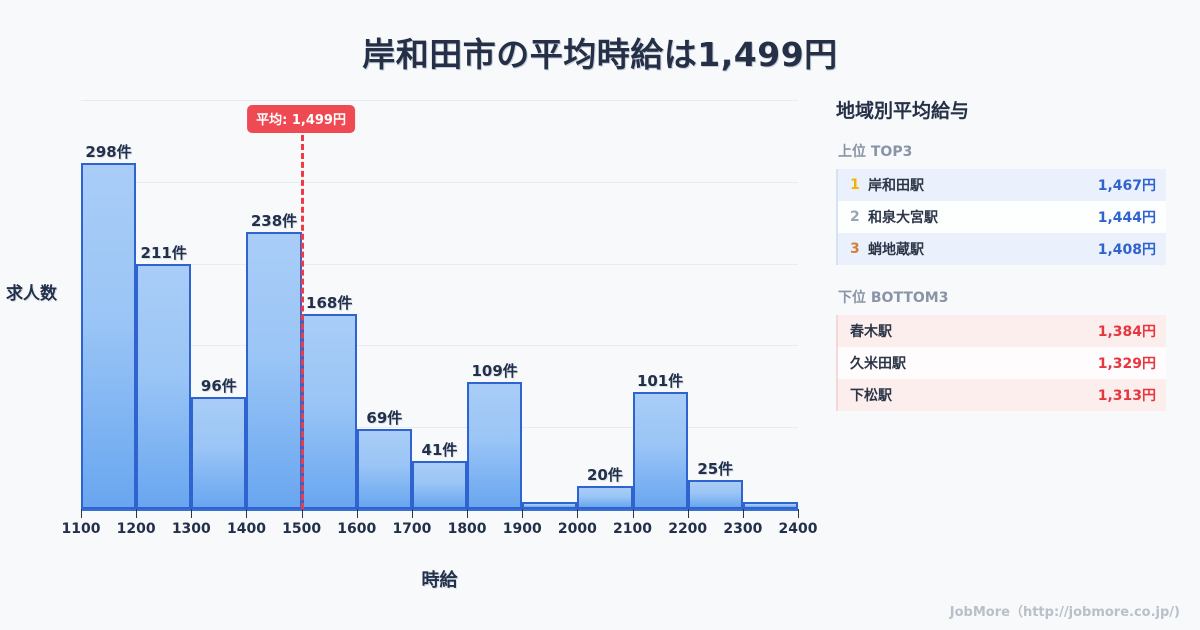  I want to click on page-title: 岸和田市の平均時給は1,499円, so click(600, 54).